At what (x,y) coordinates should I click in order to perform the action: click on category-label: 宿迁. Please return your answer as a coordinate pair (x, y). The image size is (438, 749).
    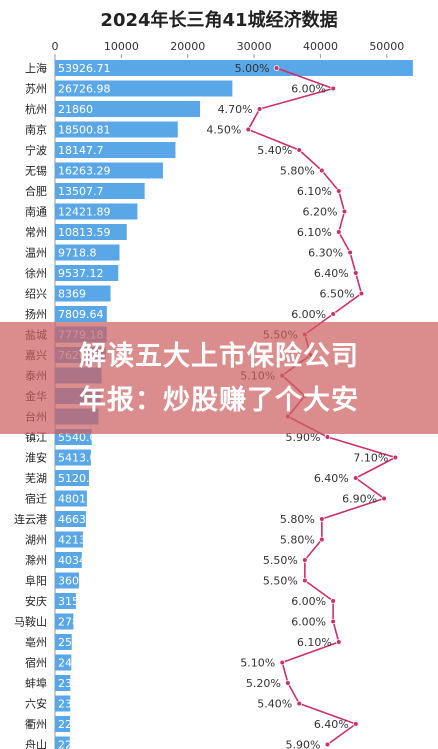
    Looking at the image, I should click on (36, 499).